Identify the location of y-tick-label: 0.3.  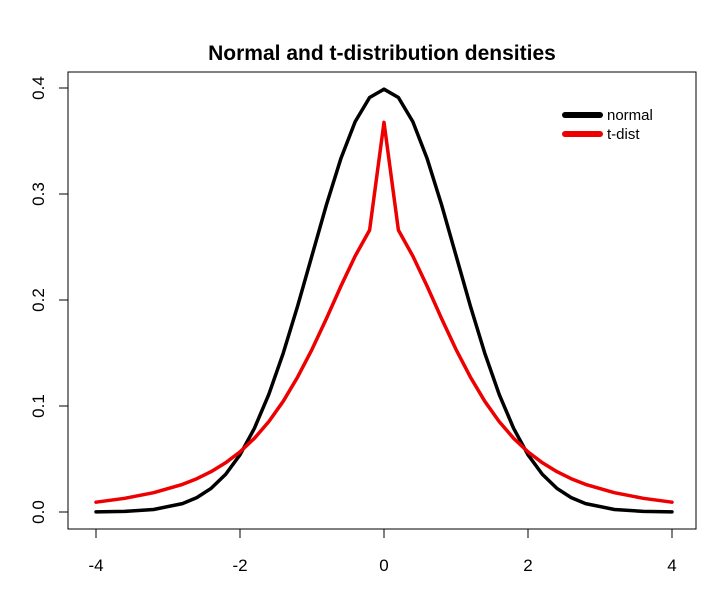
(38, 194).